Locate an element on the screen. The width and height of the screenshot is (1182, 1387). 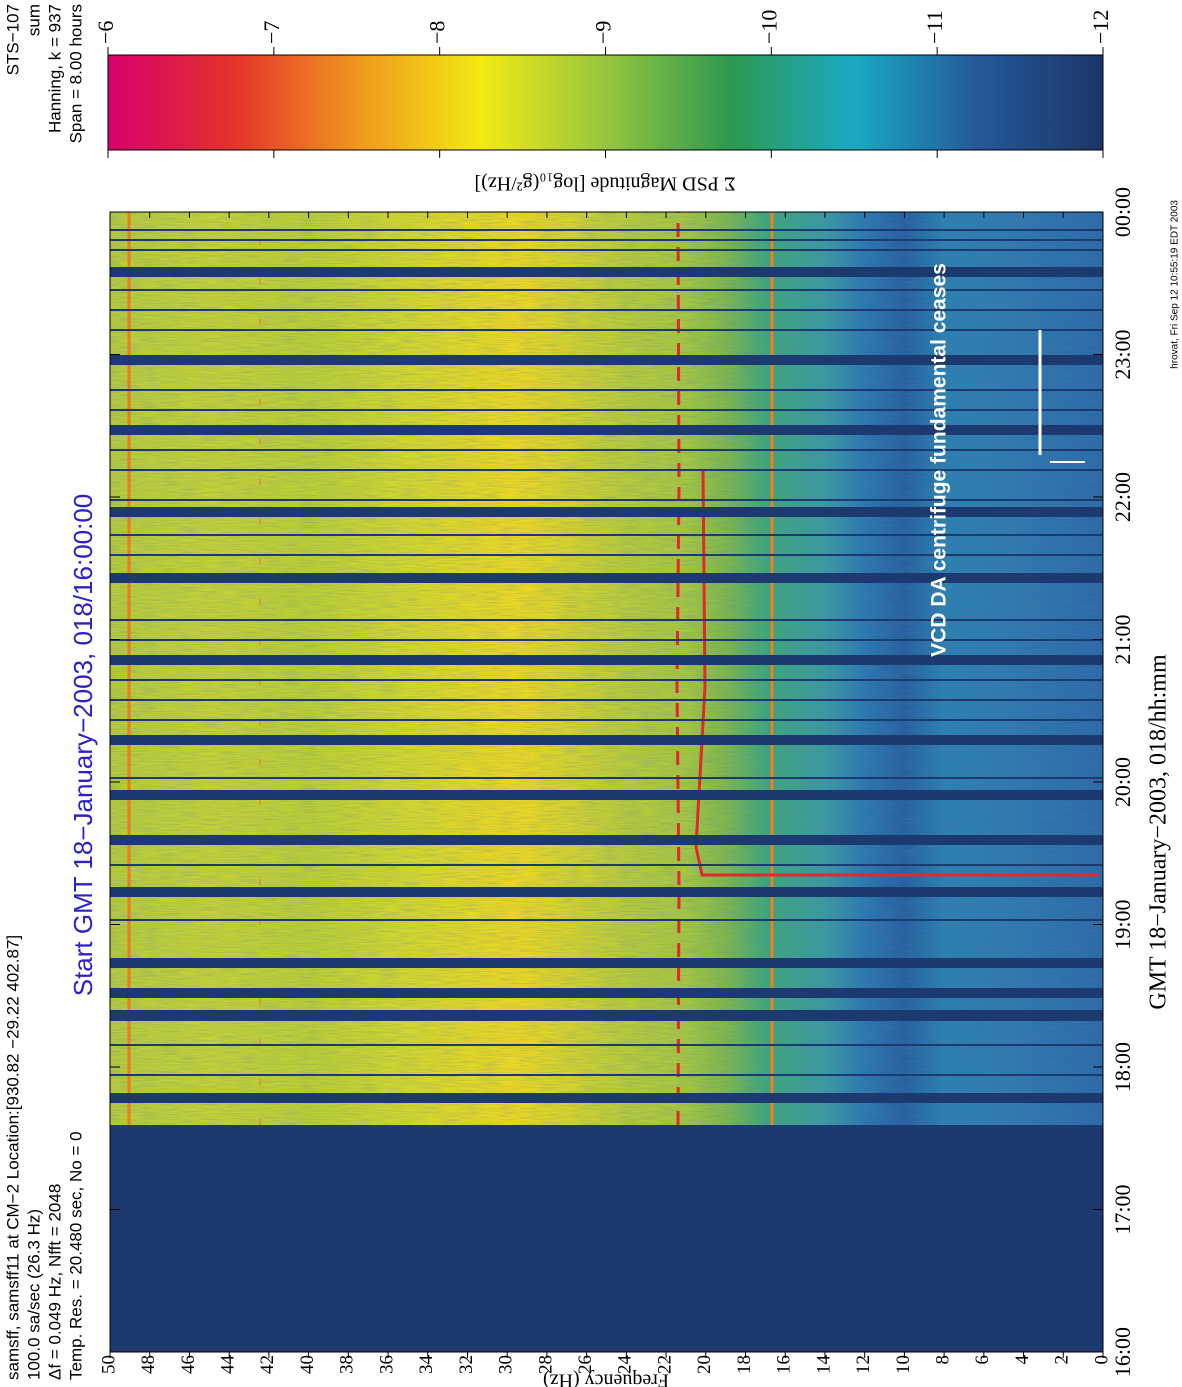
colorbar is located at coordinates (605, 102).